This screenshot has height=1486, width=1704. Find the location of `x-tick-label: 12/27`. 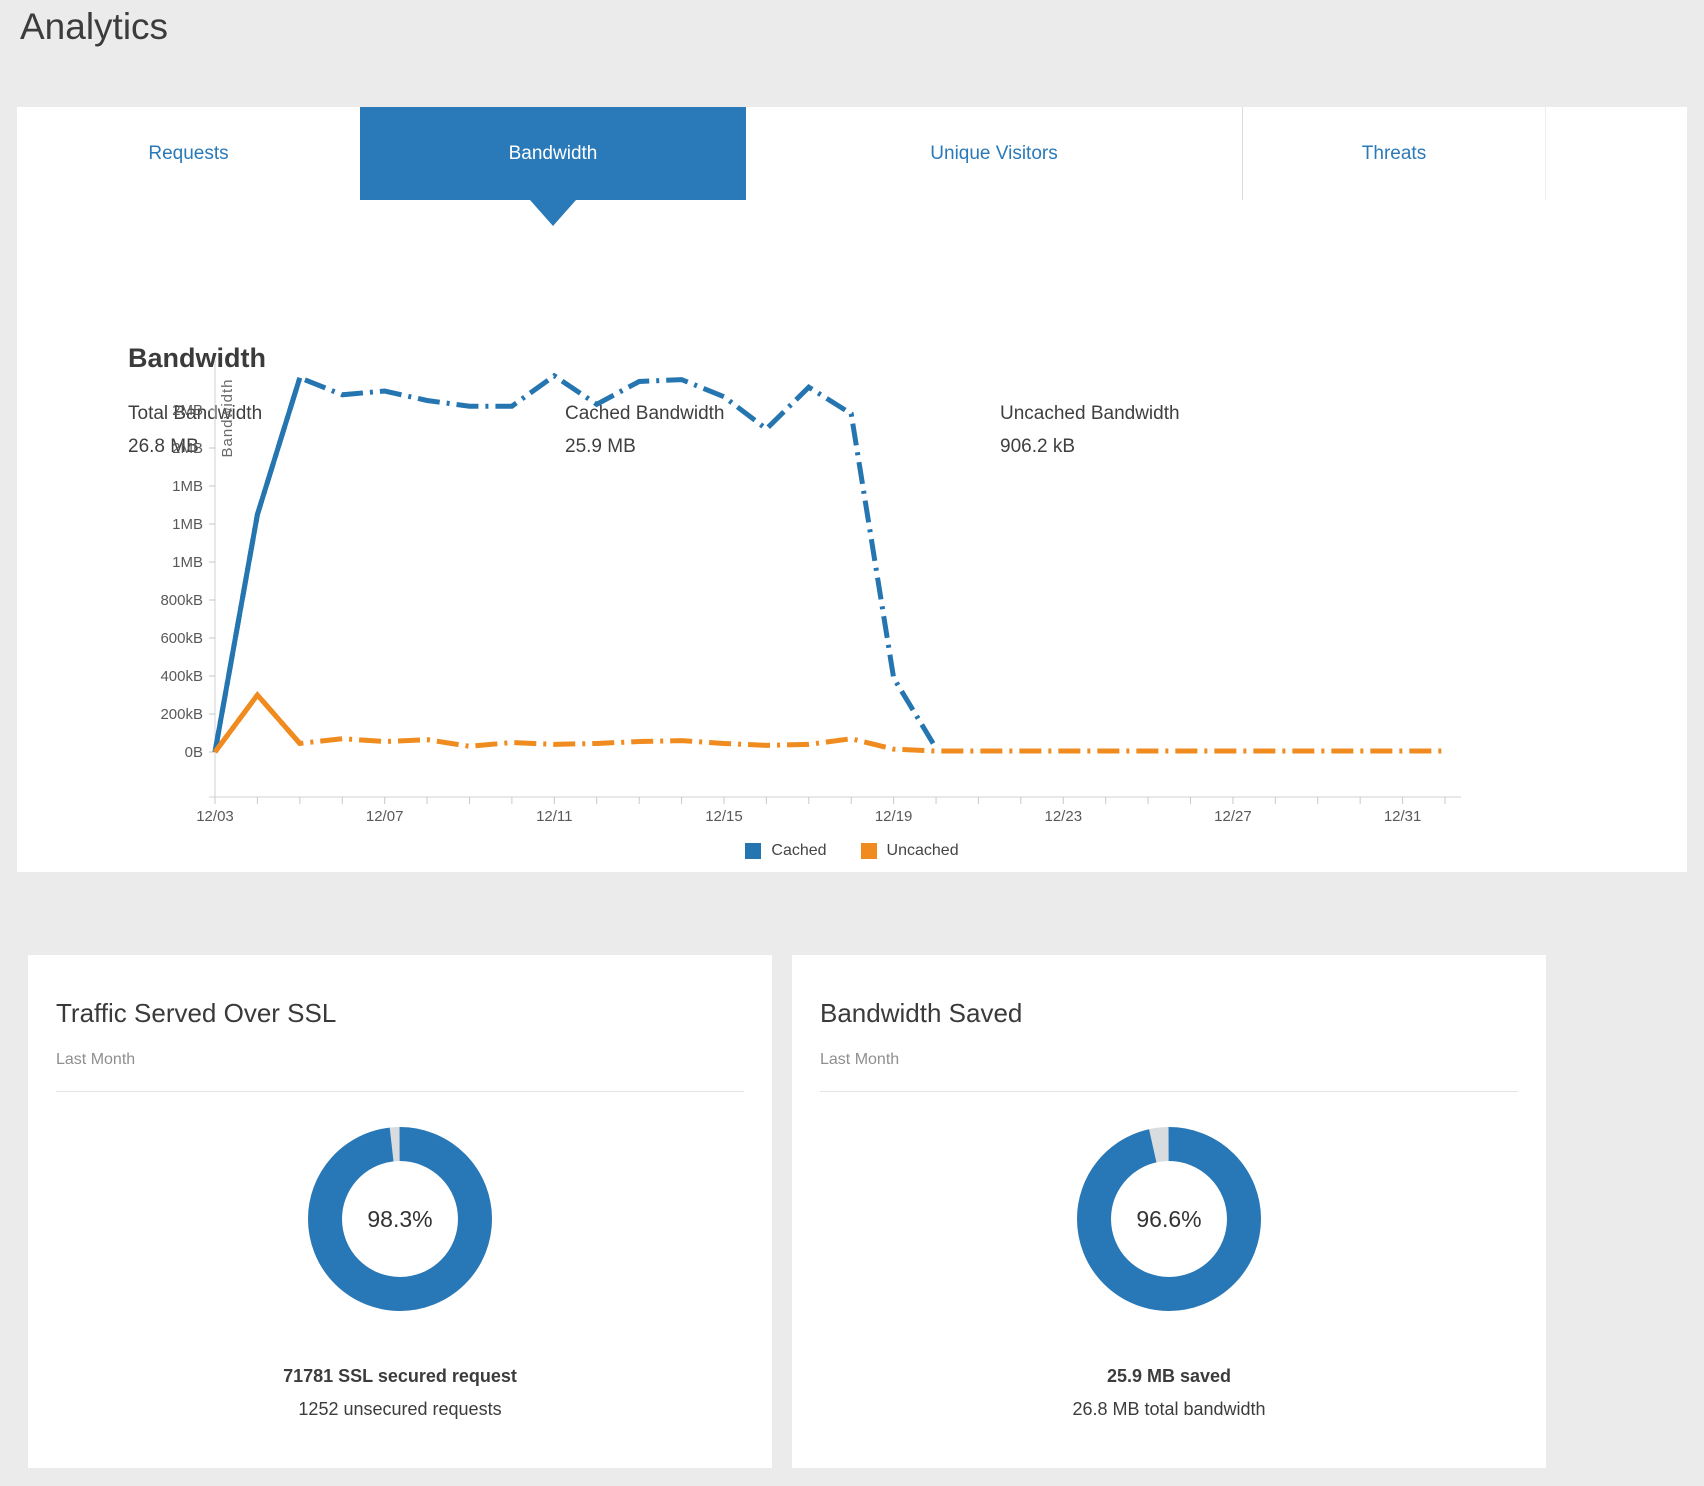

x-tick-label: 12/27 is located at coordinates (1233, 816).